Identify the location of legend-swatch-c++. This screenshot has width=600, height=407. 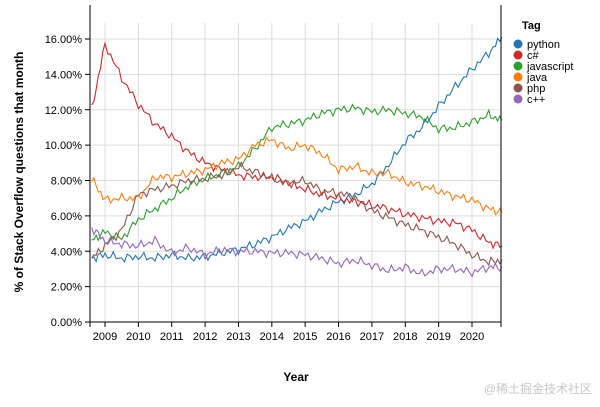
(518, 99).